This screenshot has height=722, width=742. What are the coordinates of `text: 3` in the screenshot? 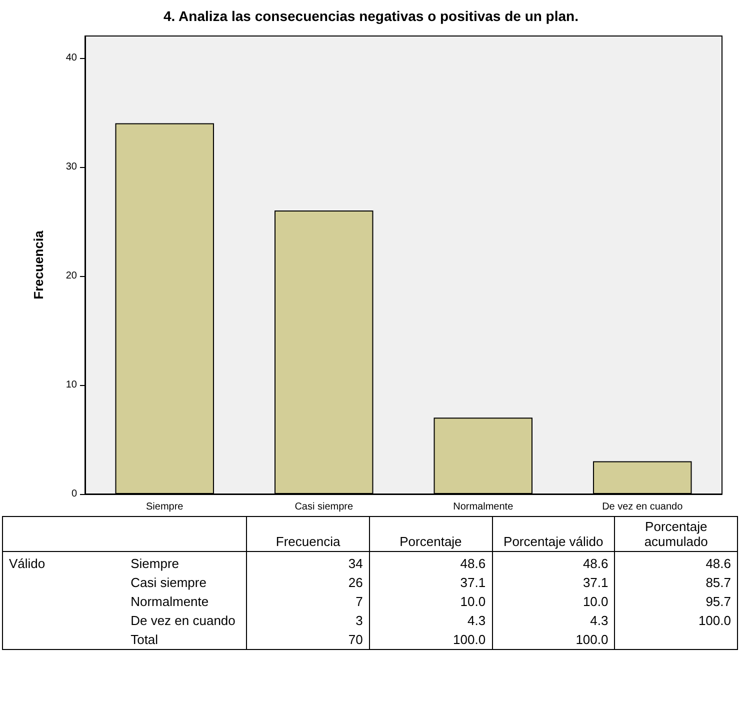 It's located at (359, 620).